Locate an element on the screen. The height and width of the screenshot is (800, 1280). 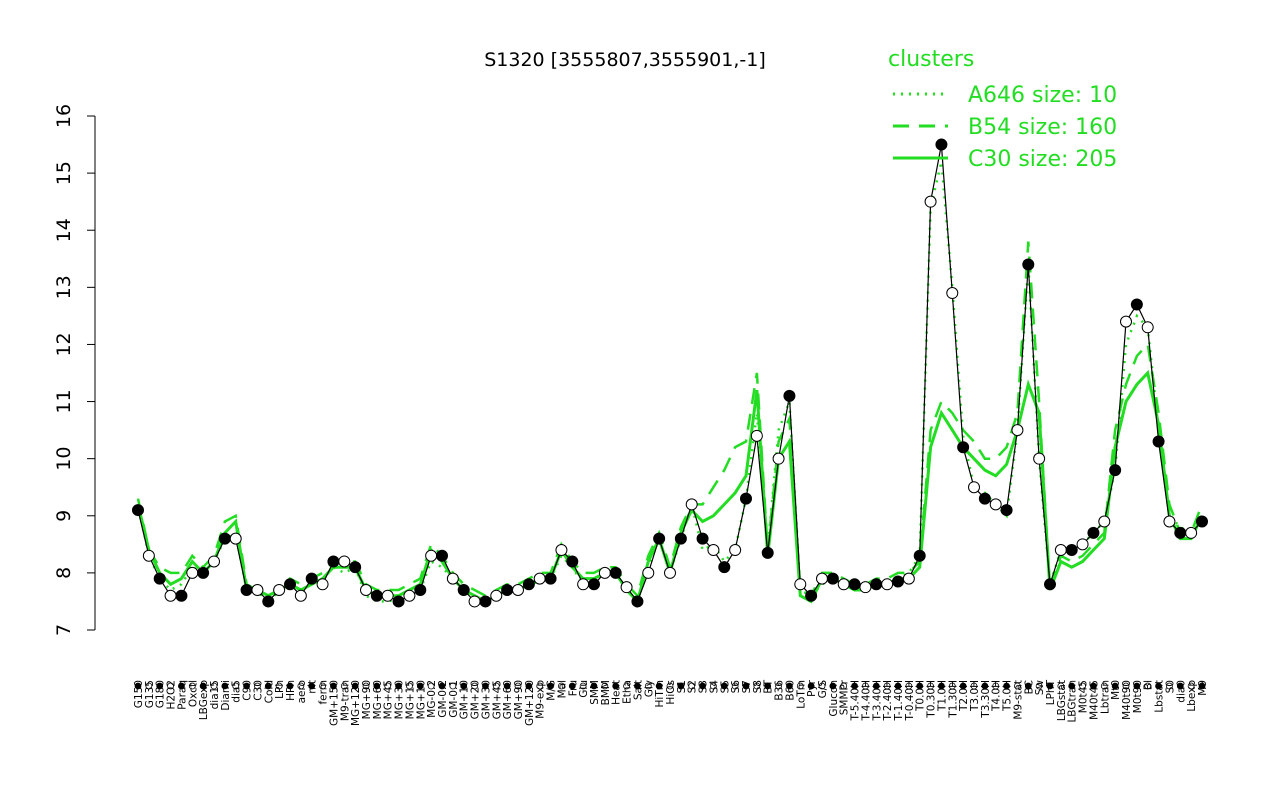
y-tick-label: 7 is located at coordinates (64, 630).